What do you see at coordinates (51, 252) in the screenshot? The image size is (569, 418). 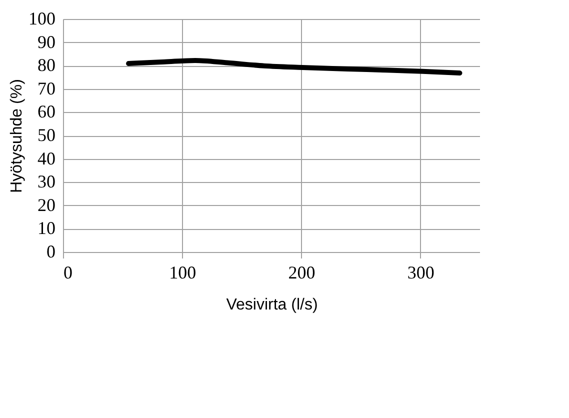 I see `y-tick-label: 0` at bounding box center [51, 252].